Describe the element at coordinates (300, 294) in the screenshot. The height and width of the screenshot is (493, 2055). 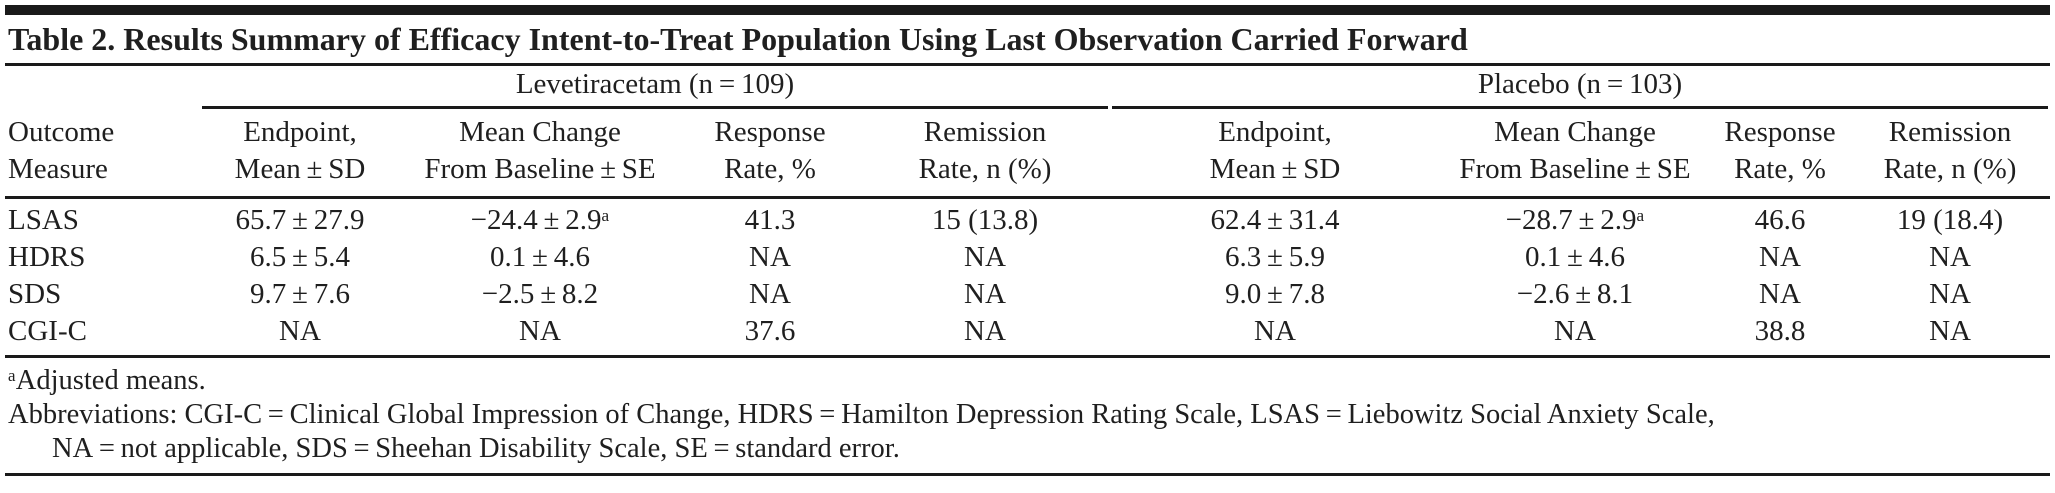
I see `data-cell: 9.7 ± 7.6` at that location.